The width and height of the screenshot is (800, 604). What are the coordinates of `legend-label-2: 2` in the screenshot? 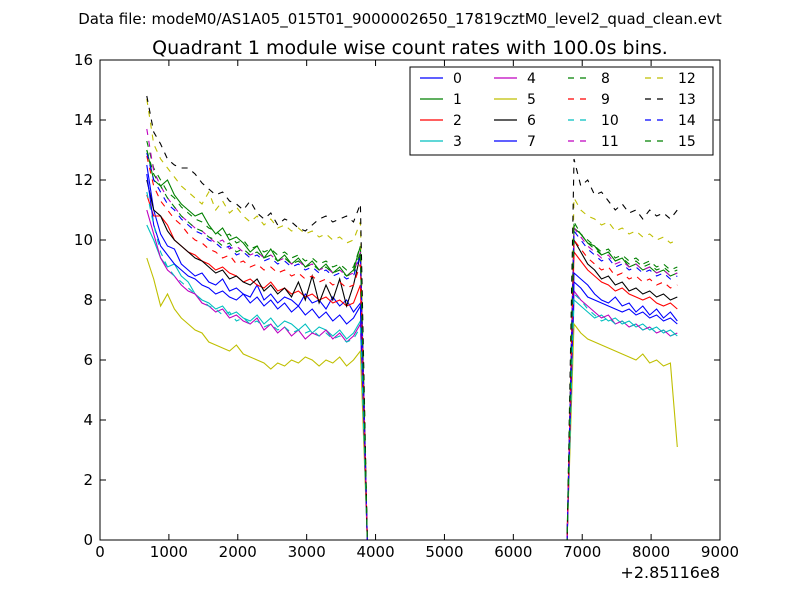 It's located at (457, 121).